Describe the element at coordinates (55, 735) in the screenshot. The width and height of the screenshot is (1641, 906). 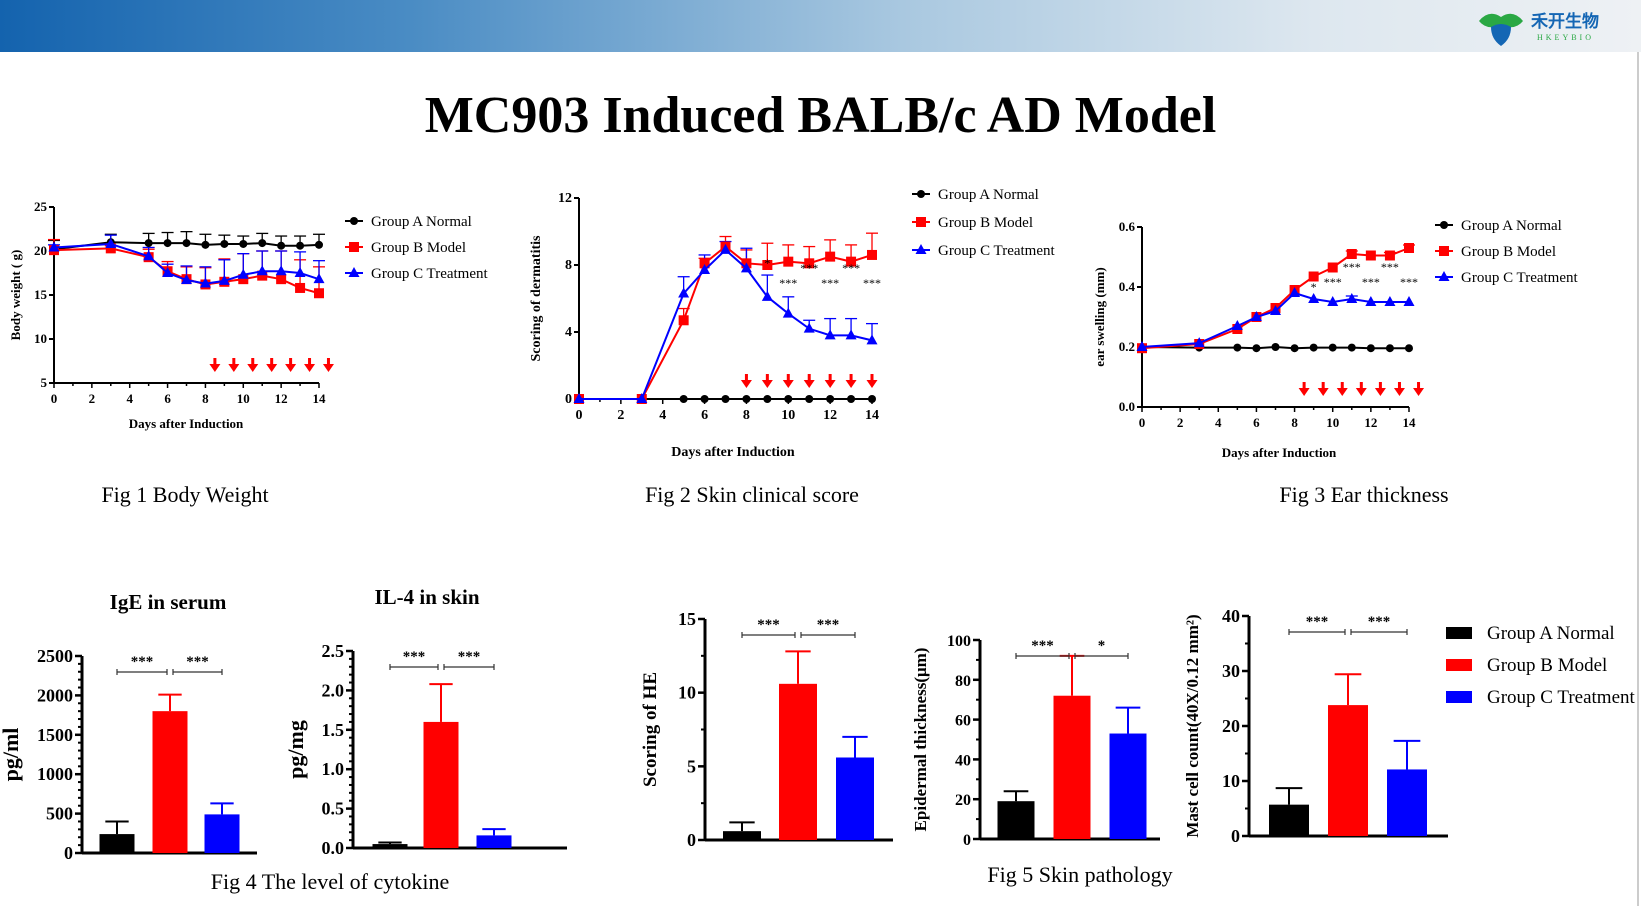
I see `ige-y-tick-label: 1500` at that location.